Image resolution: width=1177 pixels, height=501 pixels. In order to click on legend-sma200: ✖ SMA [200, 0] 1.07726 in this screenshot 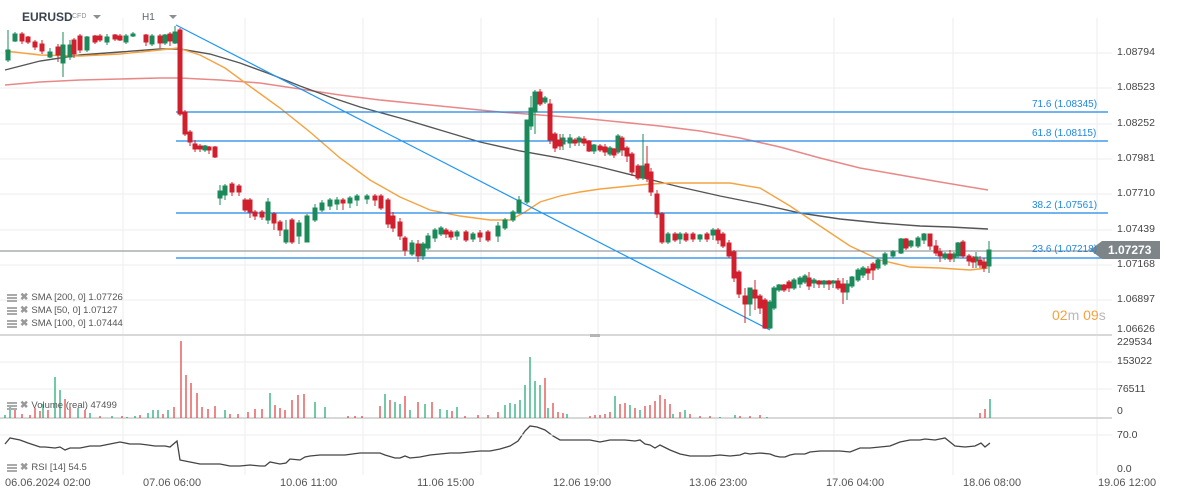, I will do `click(65, 297)`.